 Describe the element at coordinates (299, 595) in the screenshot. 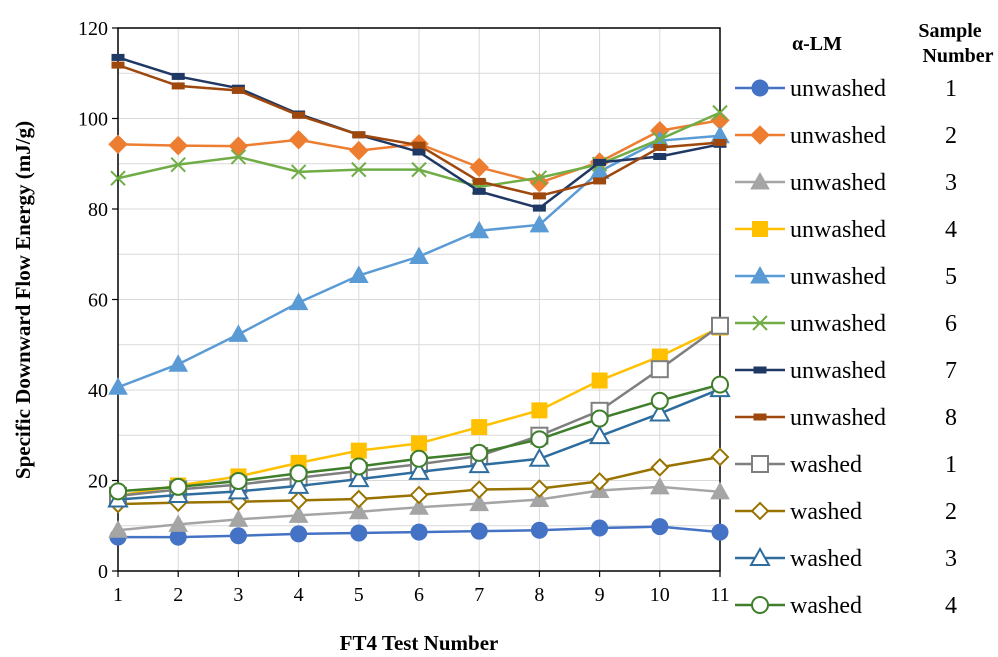

I see `x-tick-label: 4` at that location.